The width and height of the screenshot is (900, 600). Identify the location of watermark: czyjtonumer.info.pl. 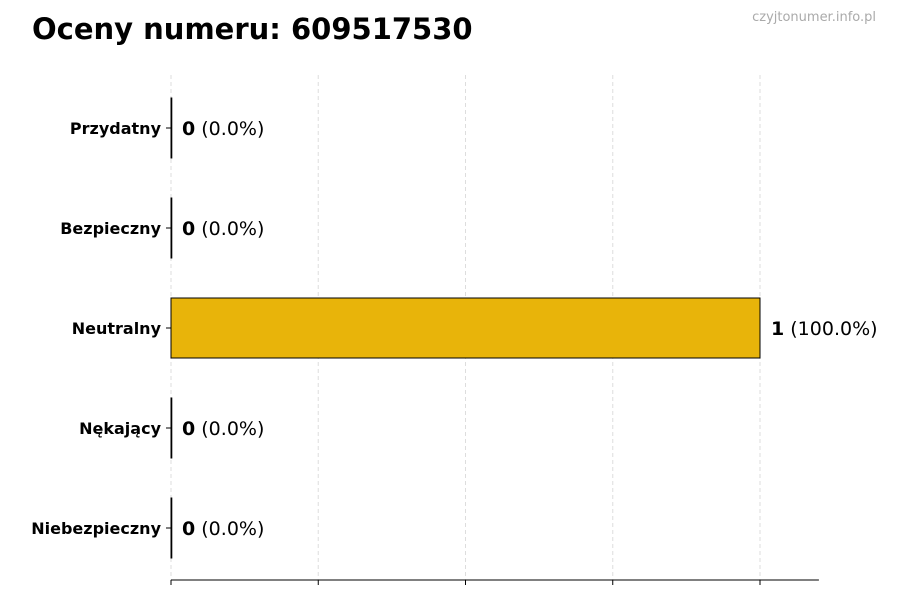
(814, 17).